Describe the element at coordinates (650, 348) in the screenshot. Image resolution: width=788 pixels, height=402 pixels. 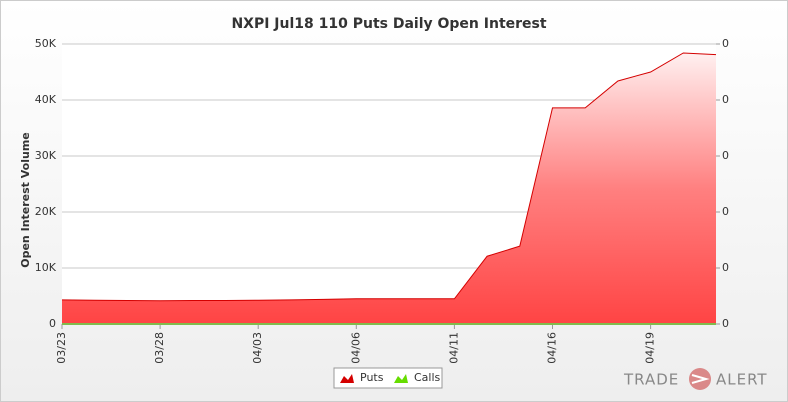
I see `x-tick-label: 04/19` at that location.